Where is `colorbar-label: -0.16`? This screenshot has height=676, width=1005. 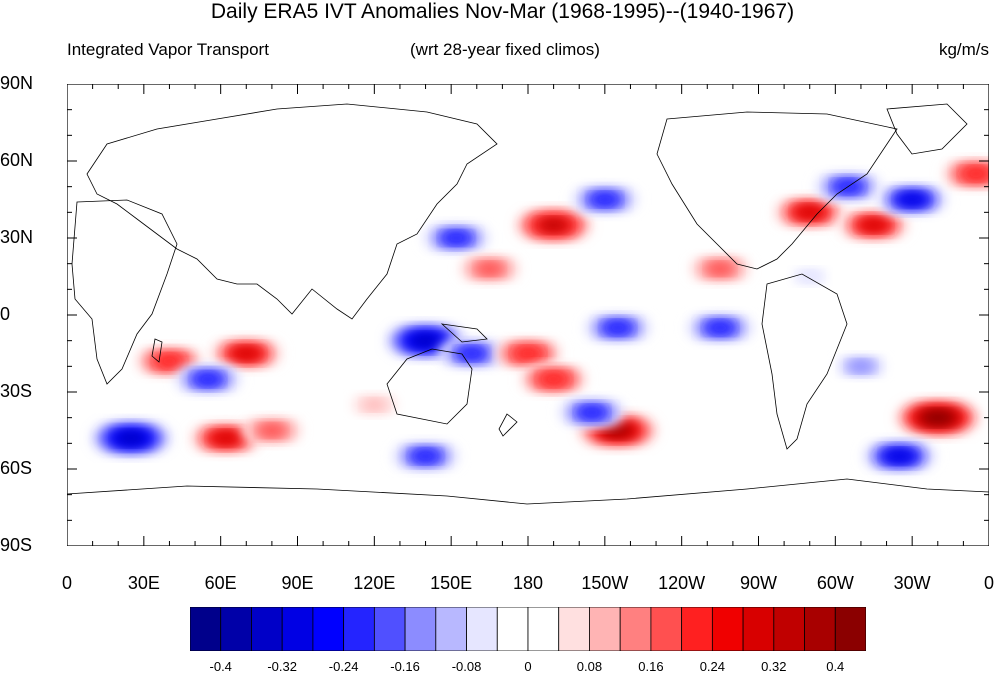
colorbar-label: -0.16 is located at coordinates (405, 666).